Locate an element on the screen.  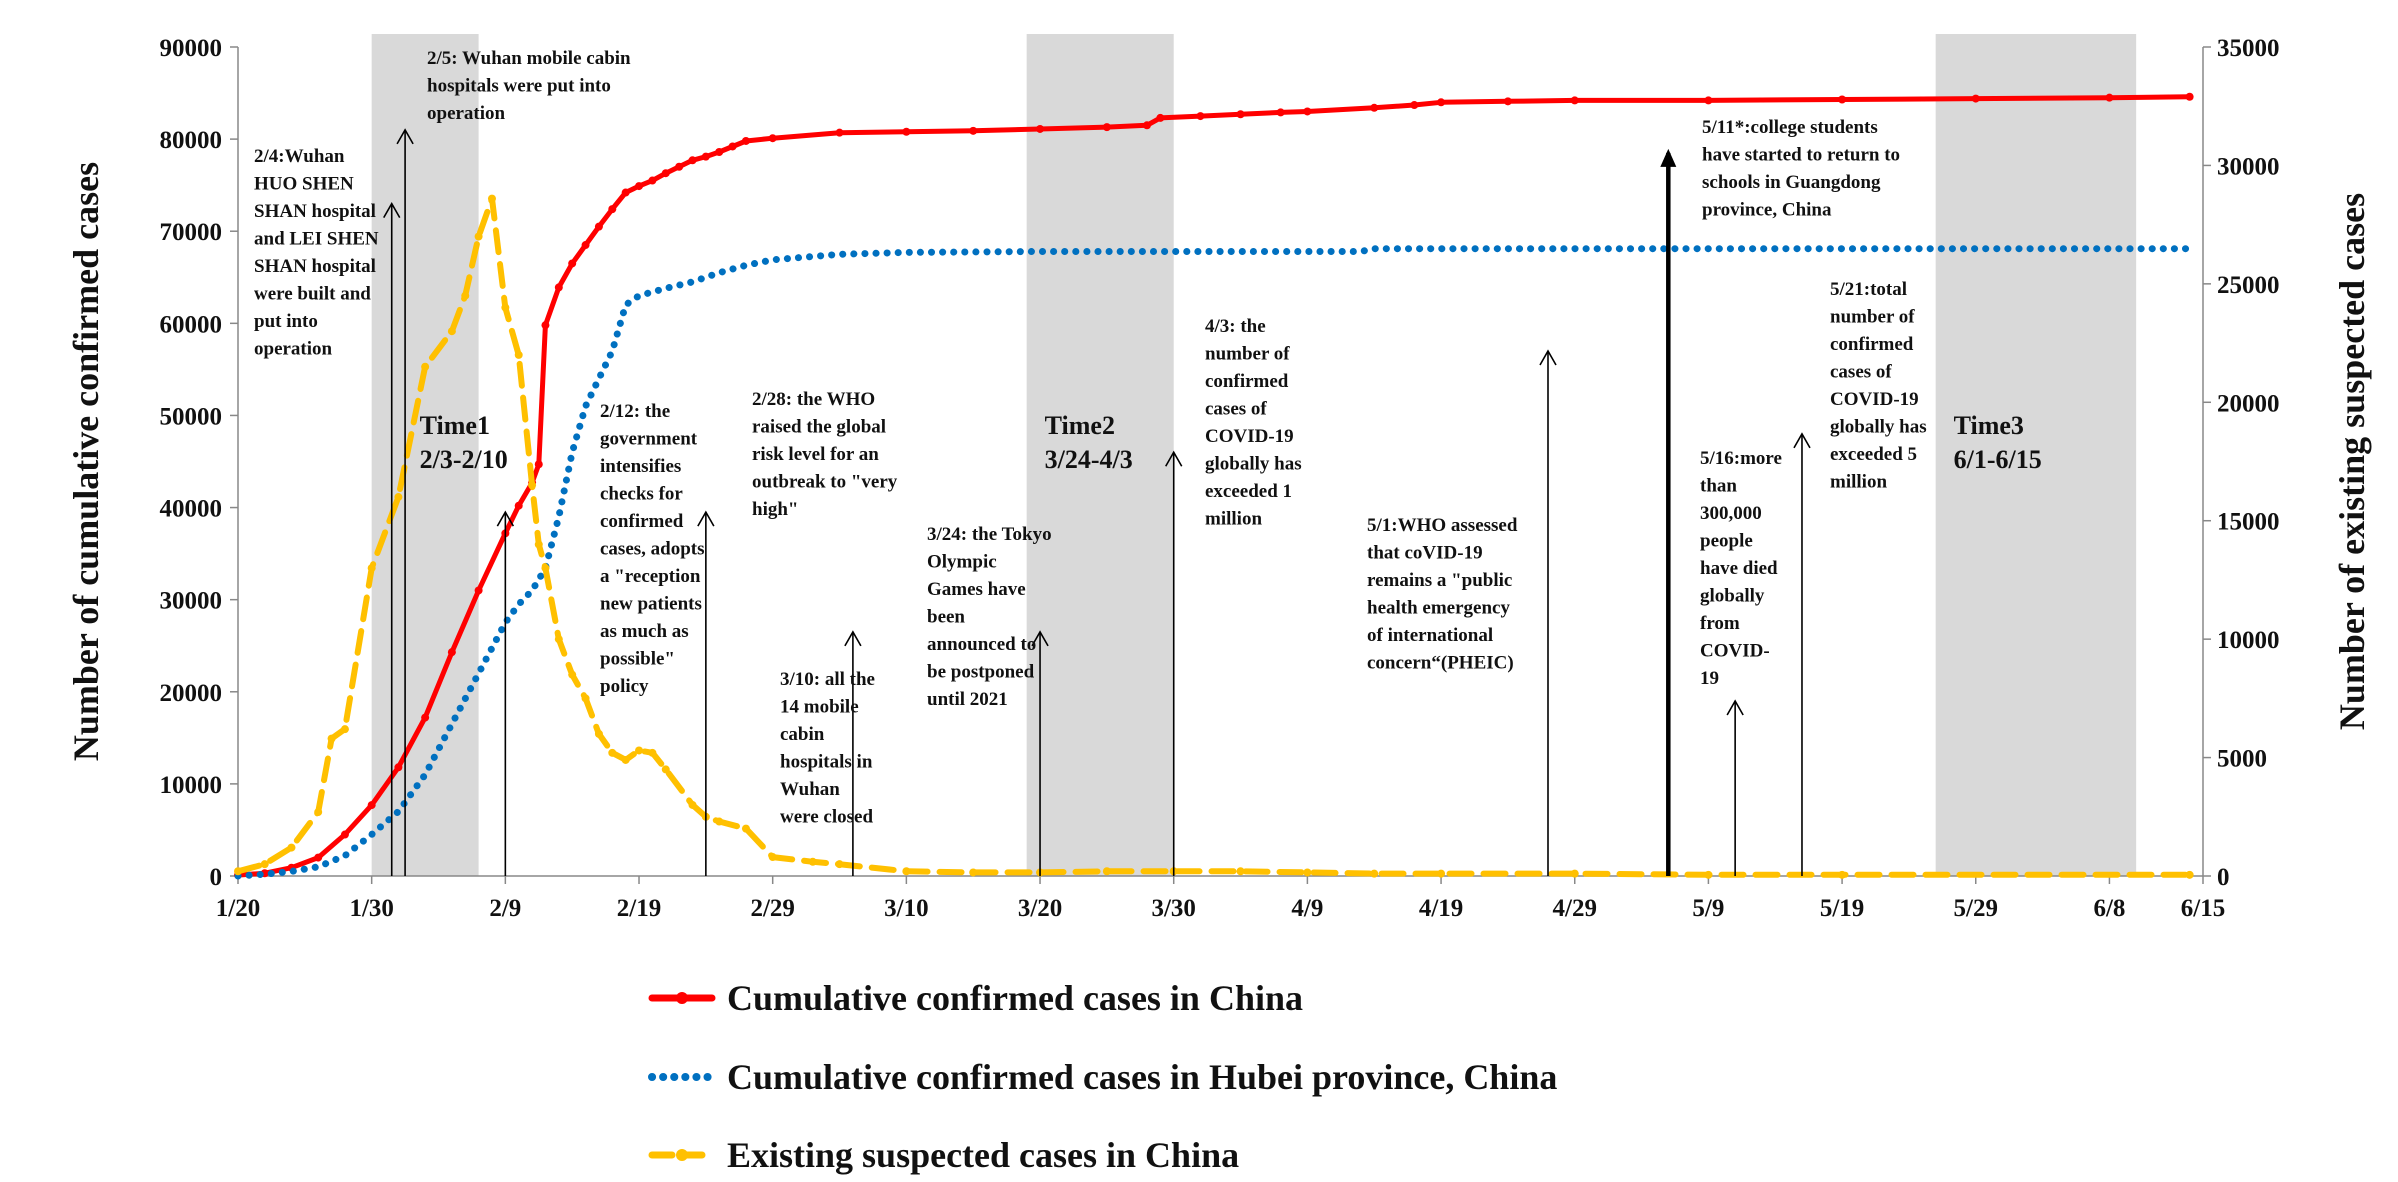
shaded-period-range: 2/3-2/10 is located at coordinates (464, 459).